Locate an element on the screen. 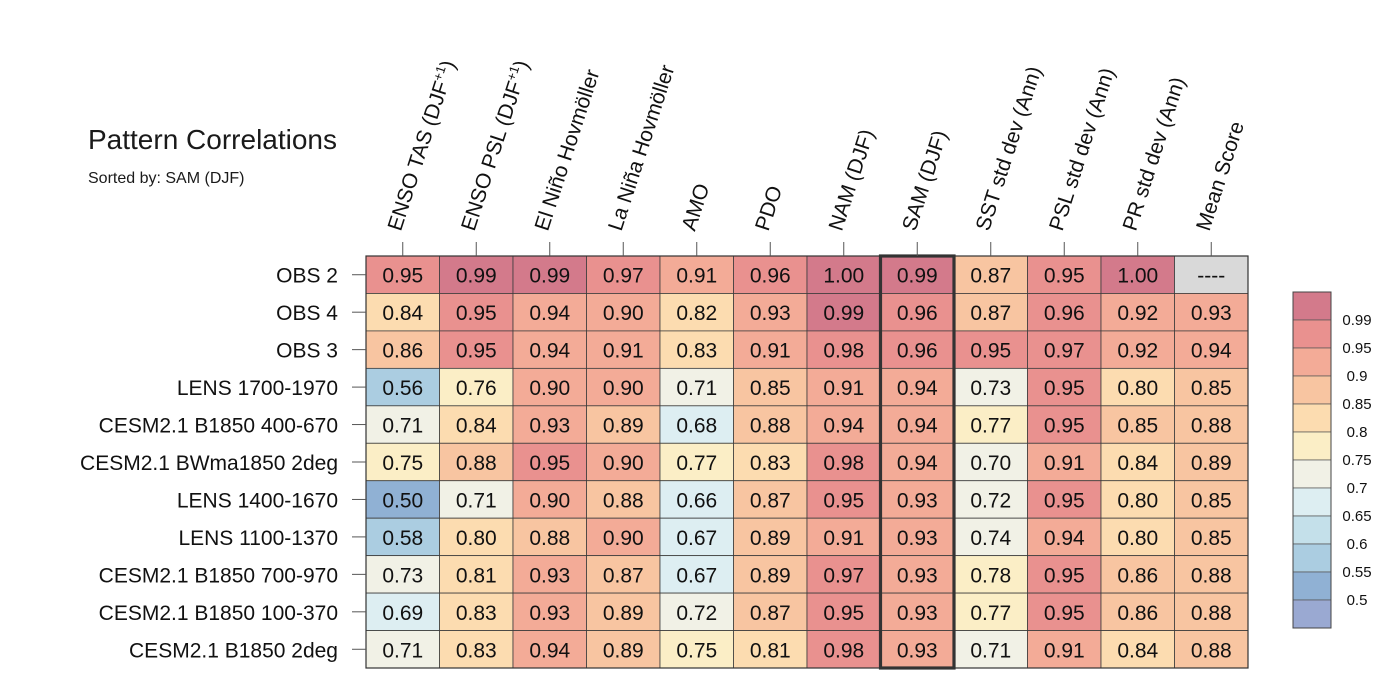  colorbar-tick-label: 0.99 is located at coordinates (1356, 320).